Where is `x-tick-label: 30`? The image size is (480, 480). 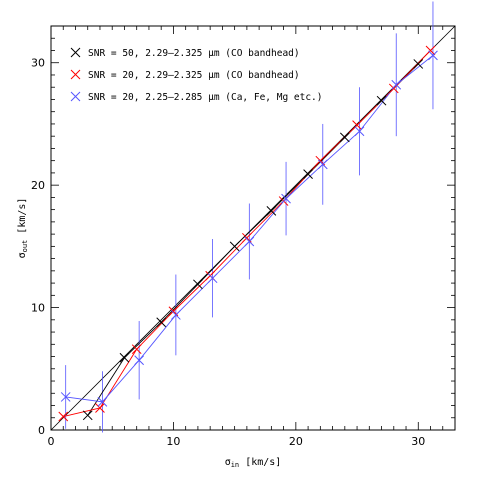
x-tick-label: 30 is located at coordinates (418, 441).